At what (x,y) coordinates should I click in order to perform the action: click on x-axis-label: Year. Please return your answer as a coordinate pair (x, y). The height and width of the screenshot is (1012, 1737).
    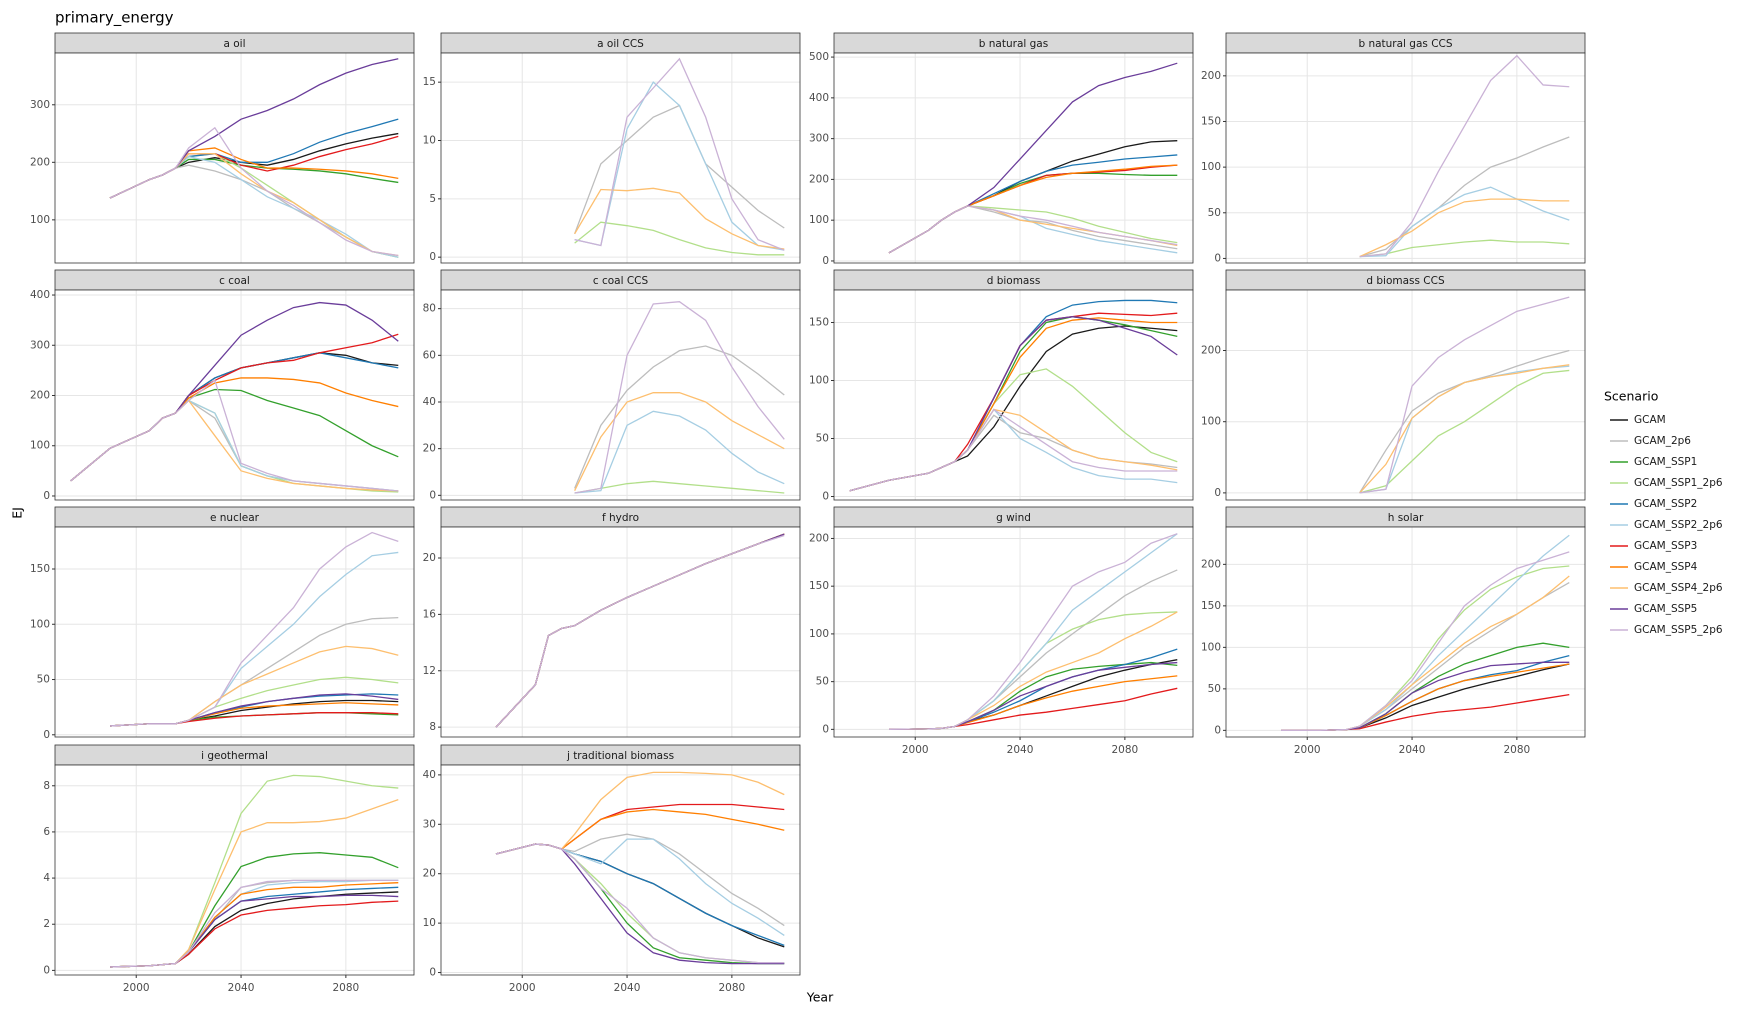
    Looking at the image, I should click on (820, 997).